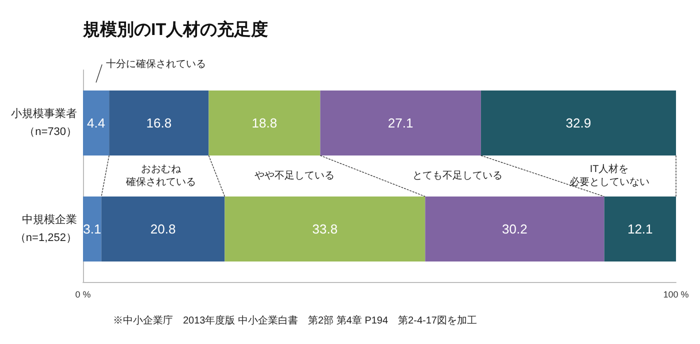  I want to click on data-label: 16.8, so click(159, 123).